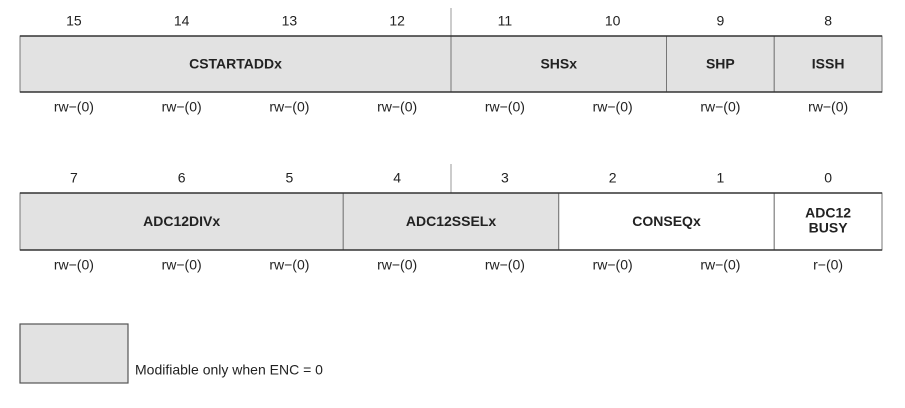  What do you see at coordinates (613, 178) in the screenshot?
I see `bit-number: 2` at bounding box center [613, 178].